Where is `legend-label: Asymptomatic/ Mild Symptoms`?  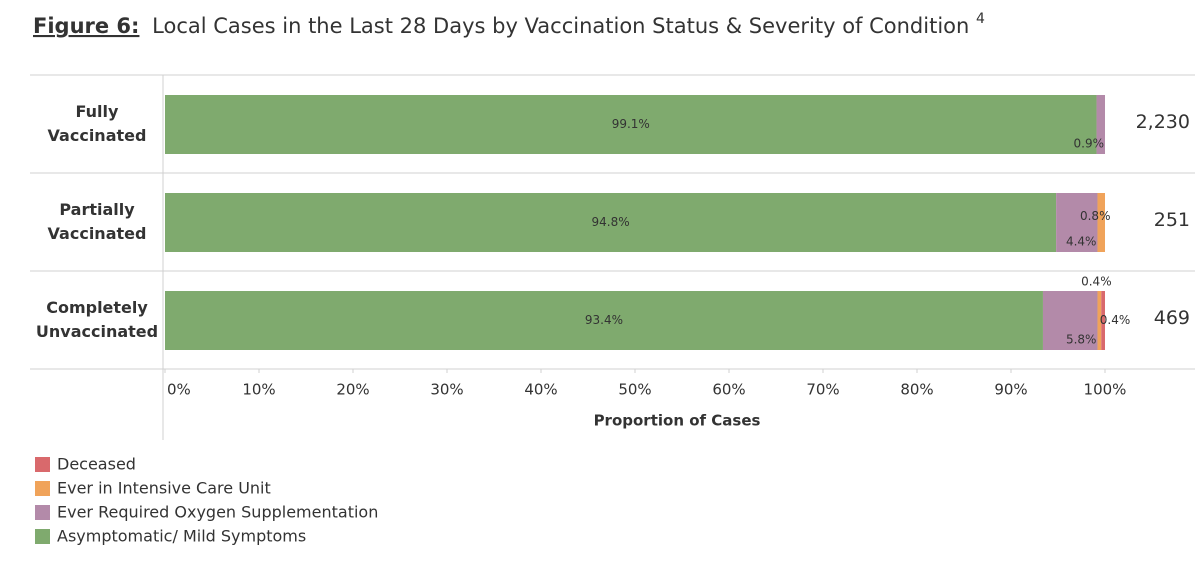 legend-label: Asymptomatic/ Mild Symptoms is located at coordinates (181, 536).